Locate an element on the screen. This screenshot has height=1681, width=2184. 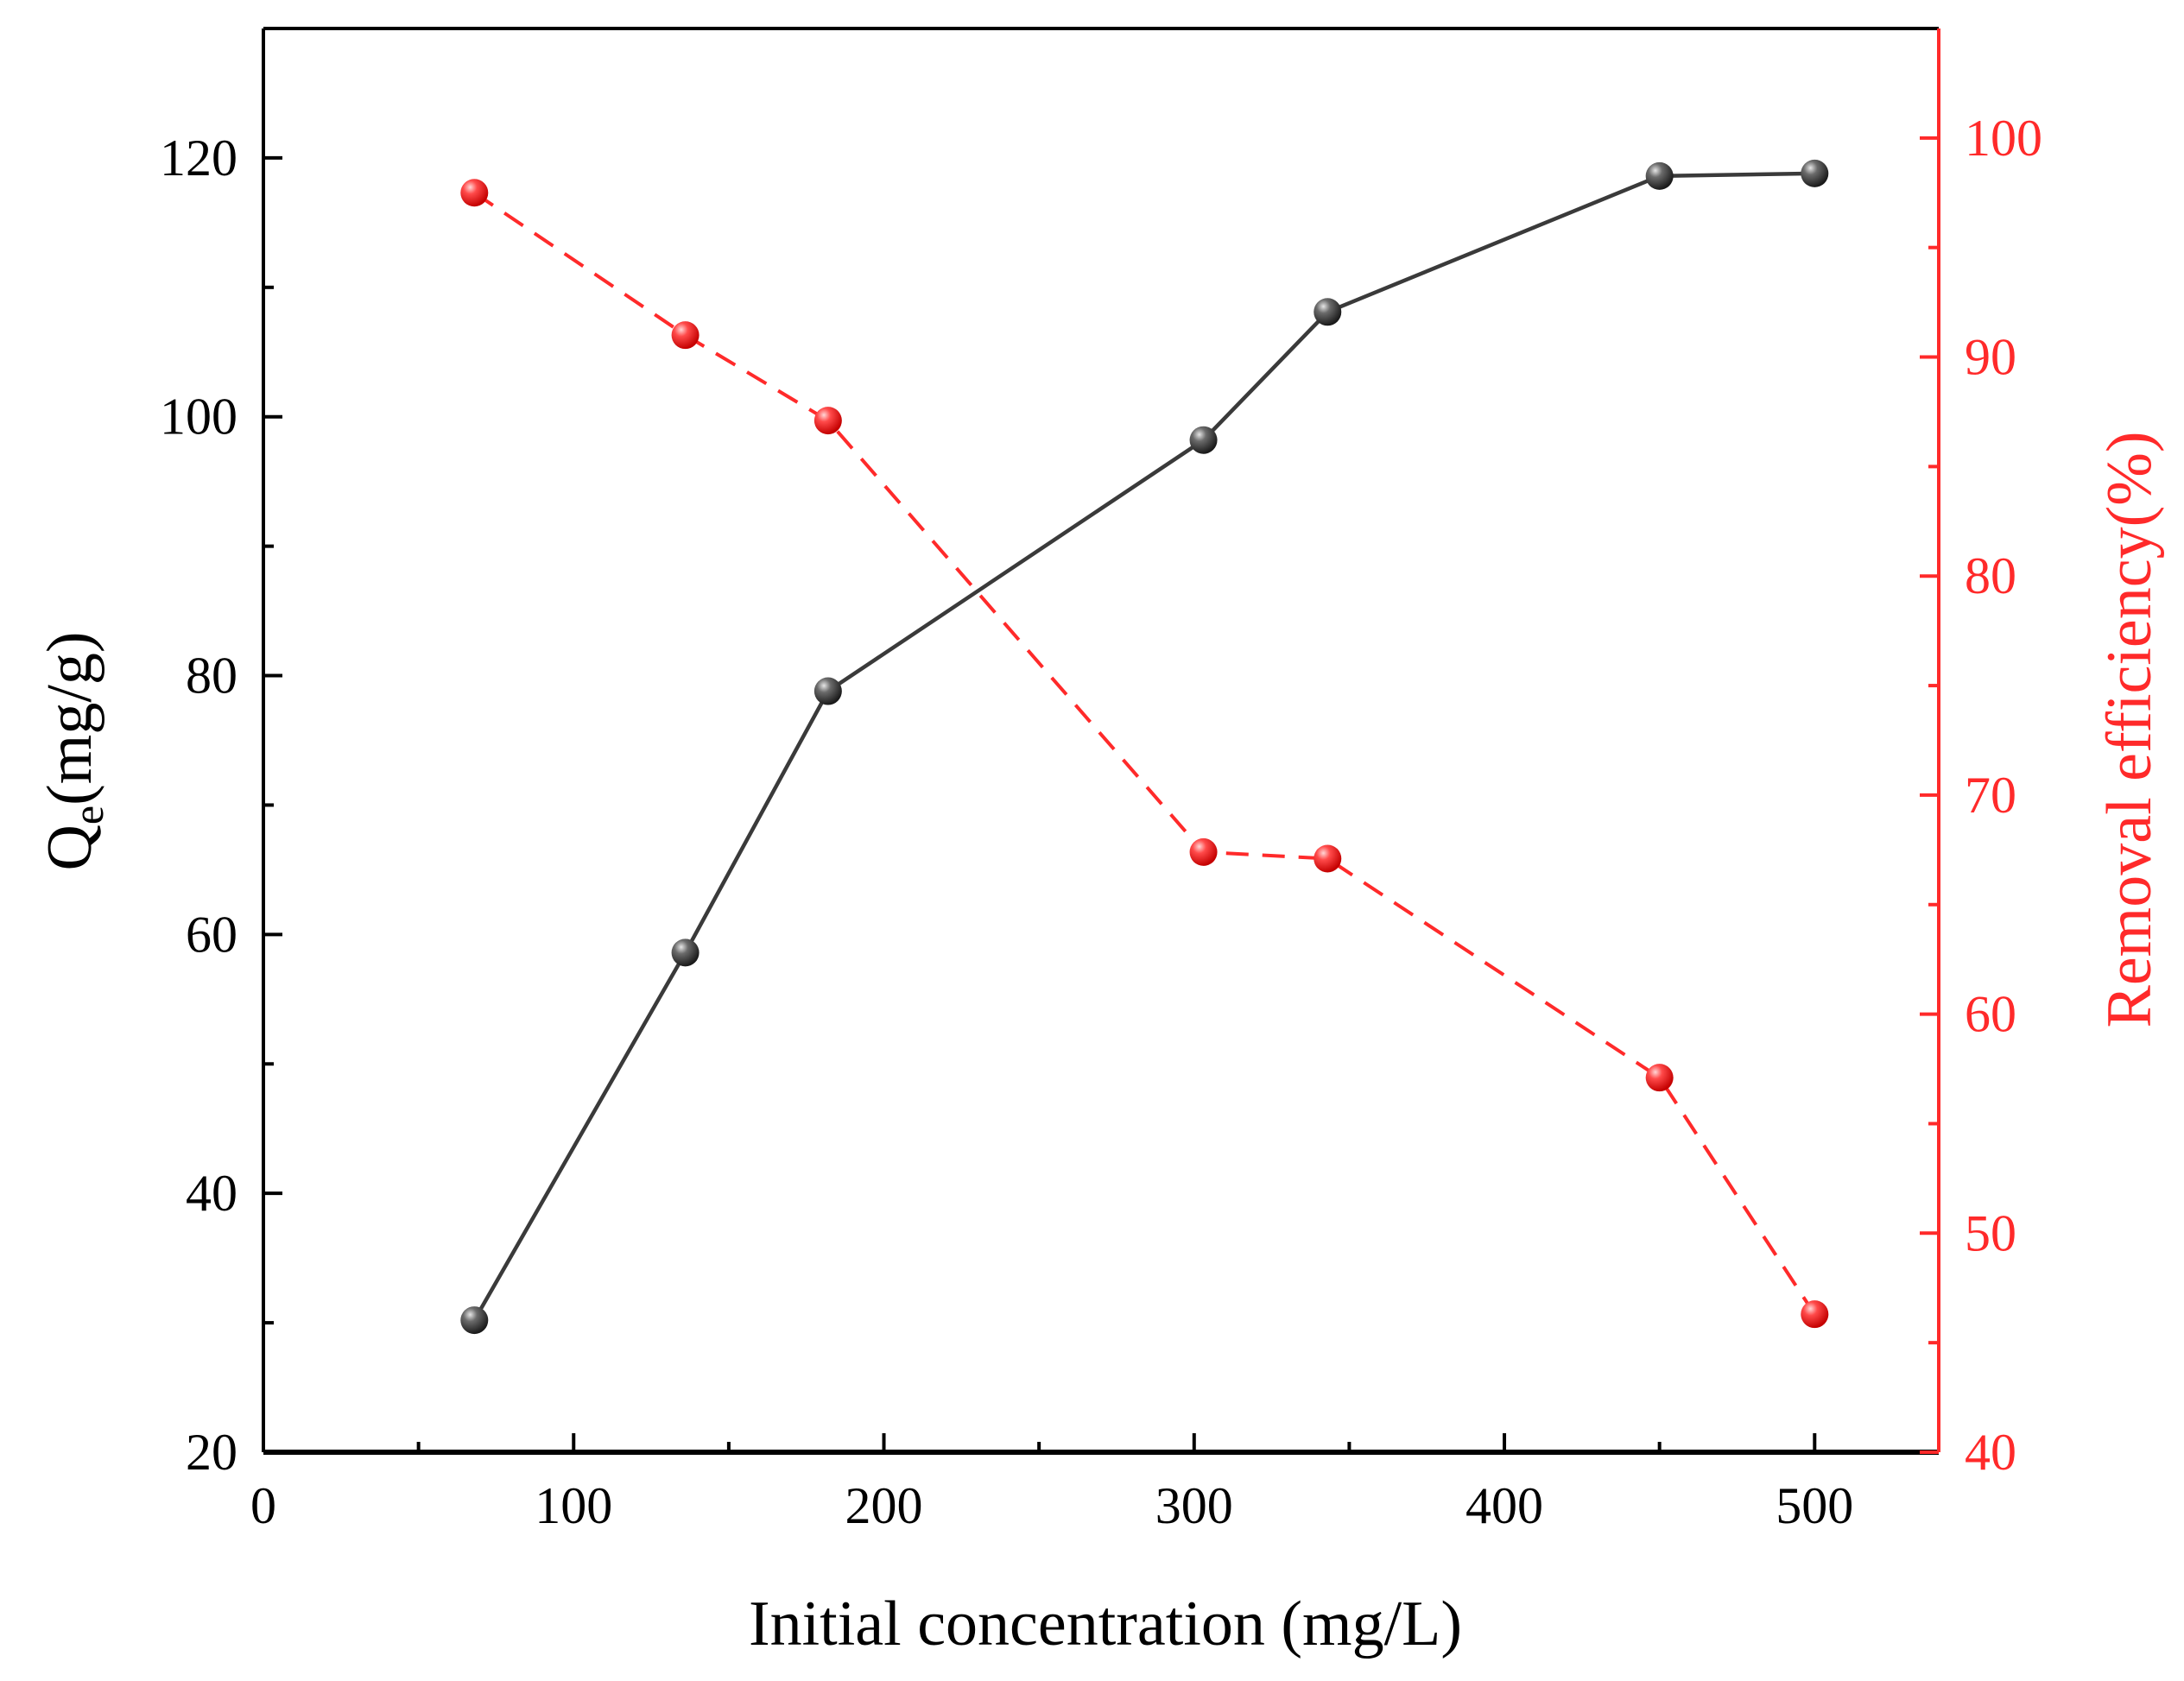
right-y-tick-label: 80 is located at coordinates (1990, 575).